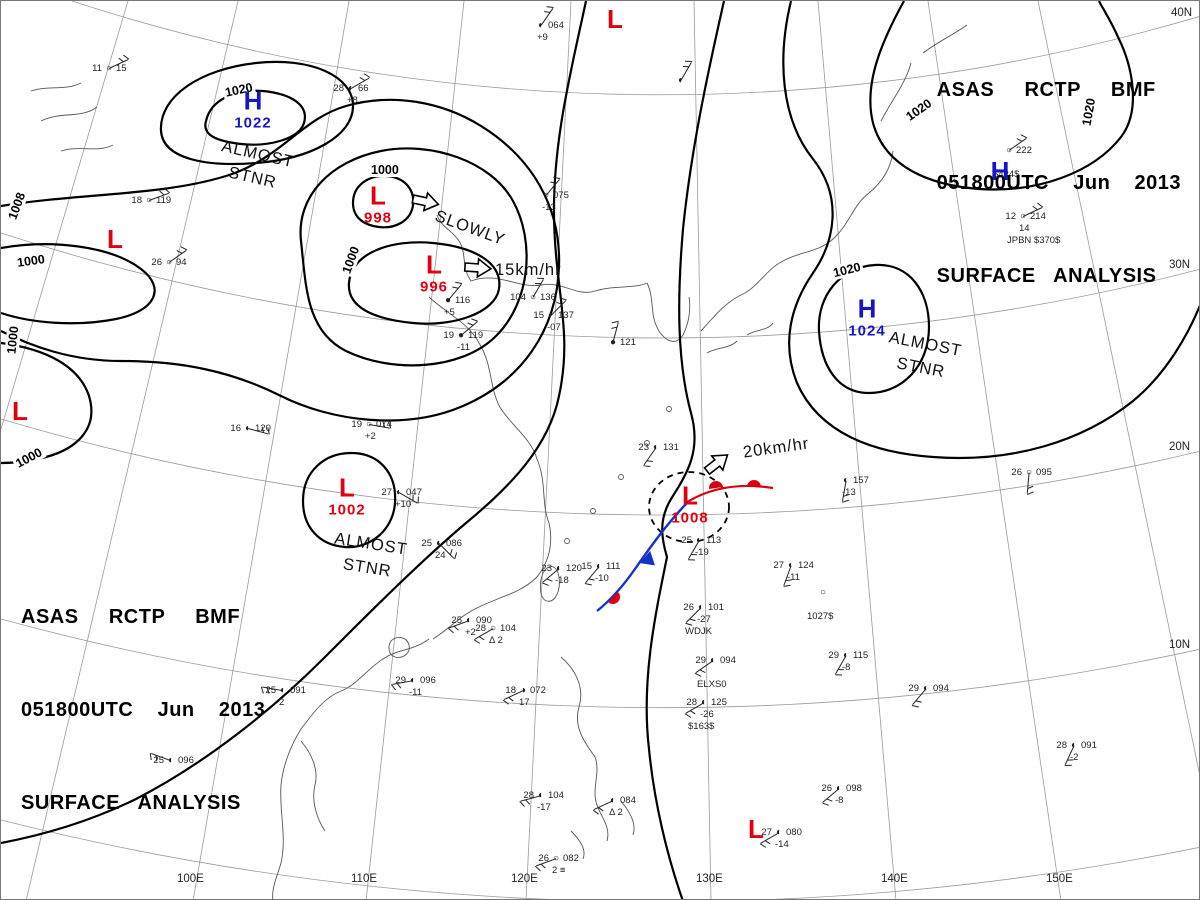  What do you see at coordinates (731, 493) in the screenshot?
I see `warm-front-line` at bounding box center [731, 493].